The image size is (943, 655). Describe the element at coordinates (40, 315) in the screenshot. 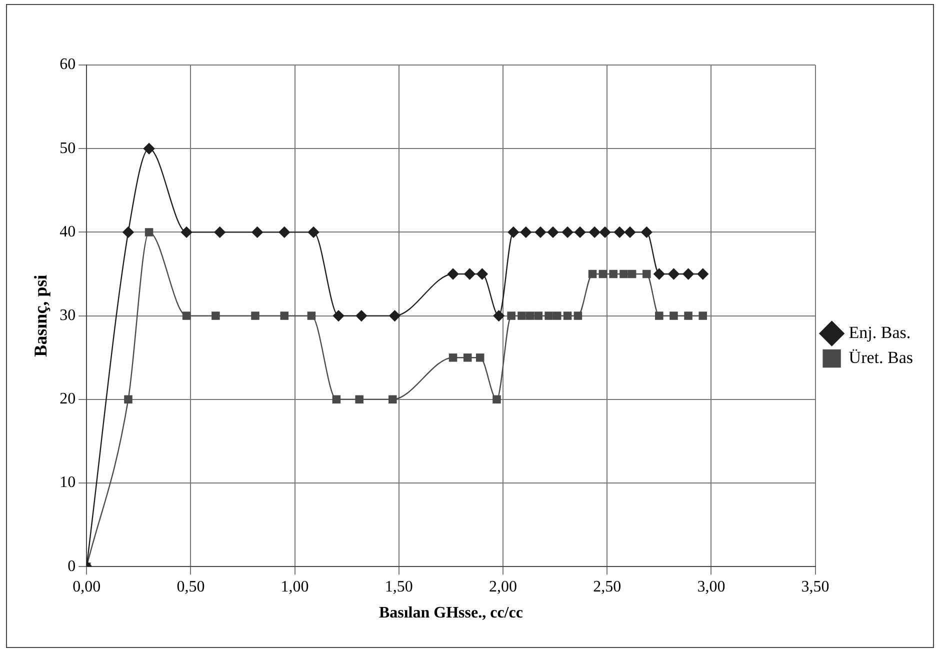

I see `y-axis-title: Basınç, psi` at that location.